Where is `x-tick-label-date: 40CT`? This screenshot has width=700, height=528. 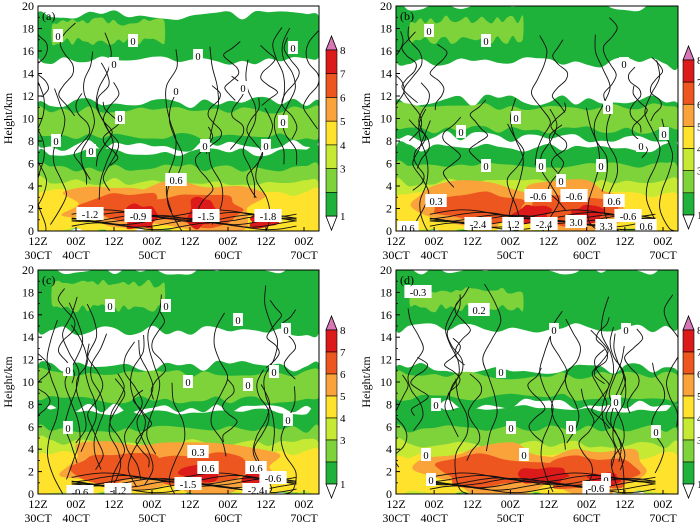 x-tick-label-date: 40CT is located at coordinates (434, 518).